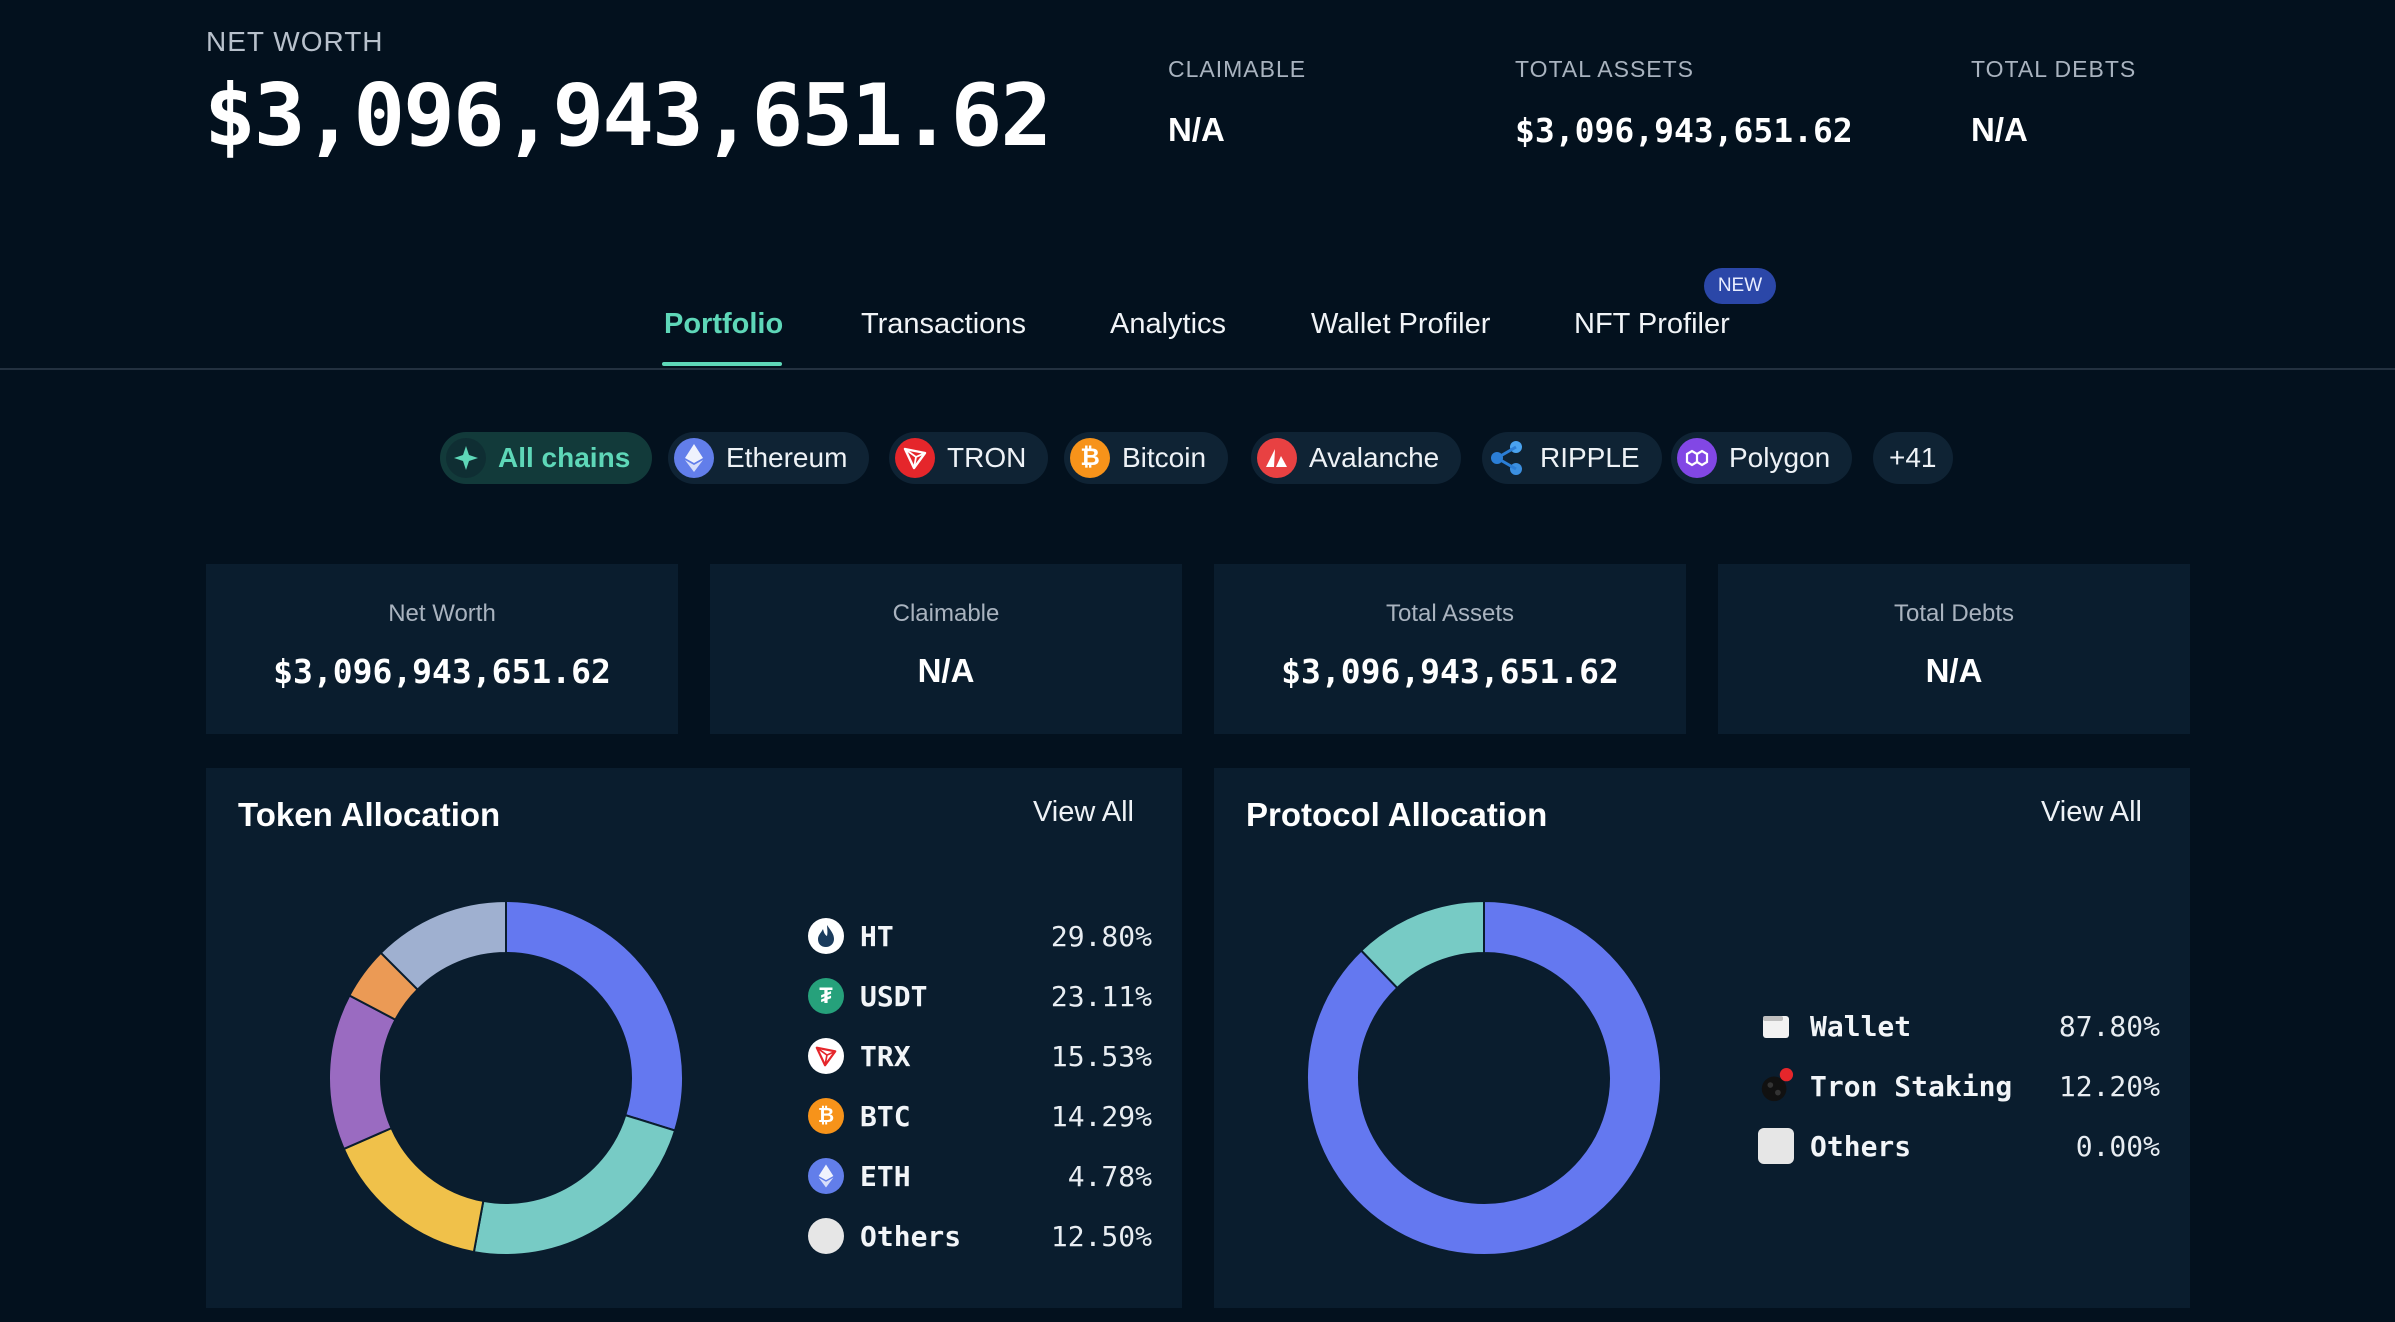 Image resolution: width=2395 pixels, height=1322 pixels. I want to click on donut-slice-usdt, so click(574, 1184).